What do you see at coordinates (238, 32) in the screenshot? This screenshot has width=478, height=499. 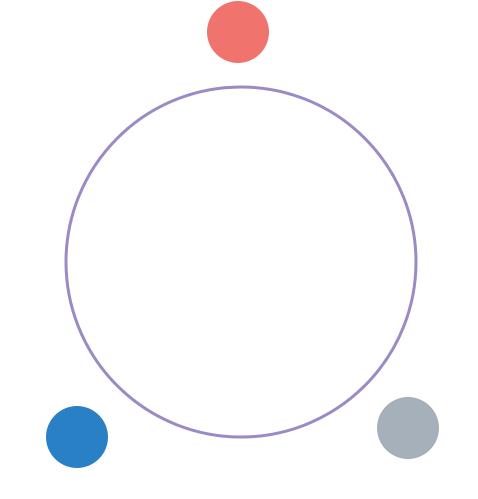 I see `top-node` at bounding box center [238, 32].